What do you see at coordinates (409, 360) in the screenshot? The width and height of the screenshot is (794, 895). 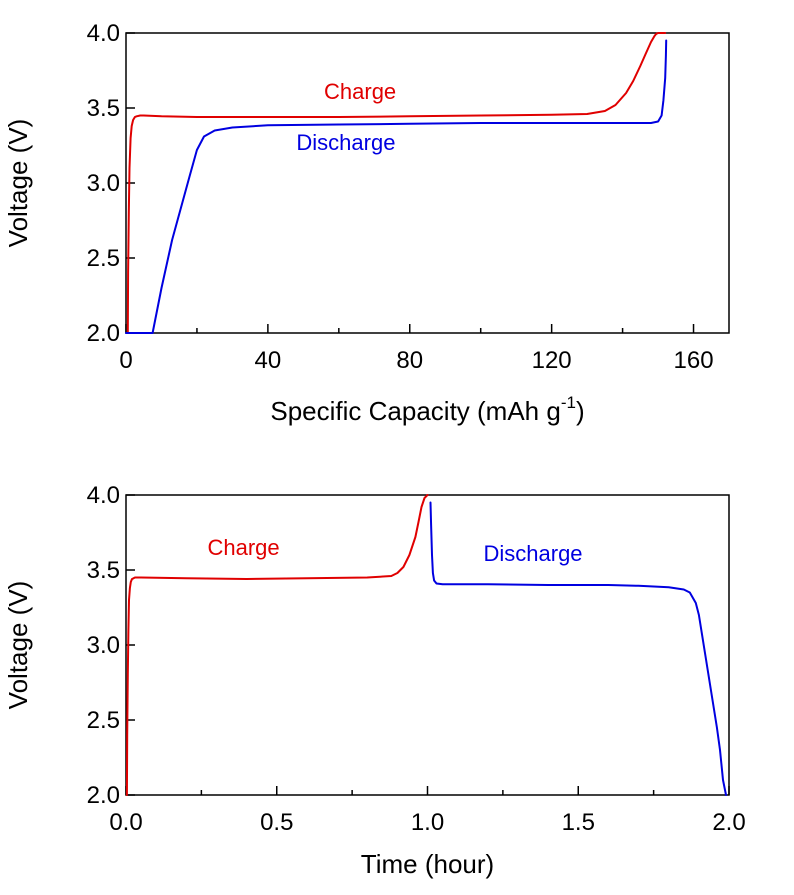 I see `x-tick-label: 80` at bounding box center [409, 360].